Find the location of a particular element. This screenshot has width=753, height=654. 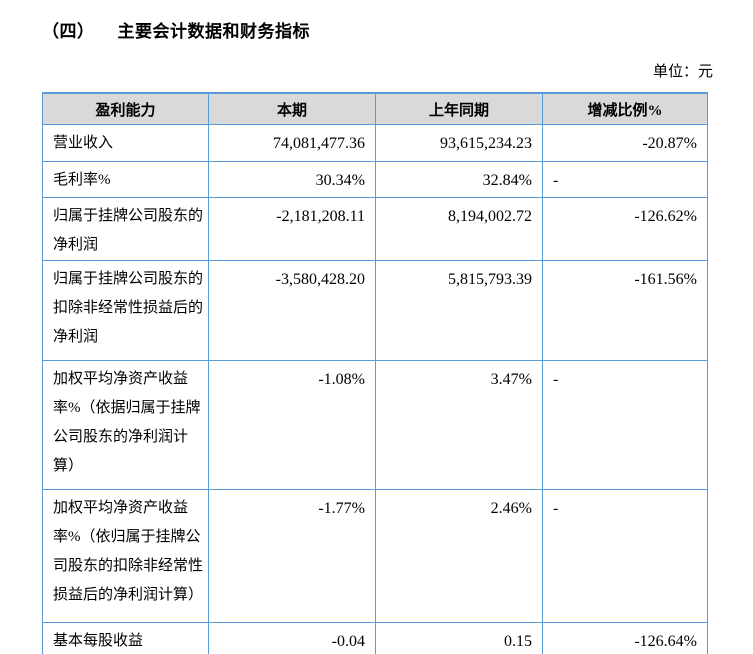

row-label: 营业收入 is located at coordinates (125, 143).